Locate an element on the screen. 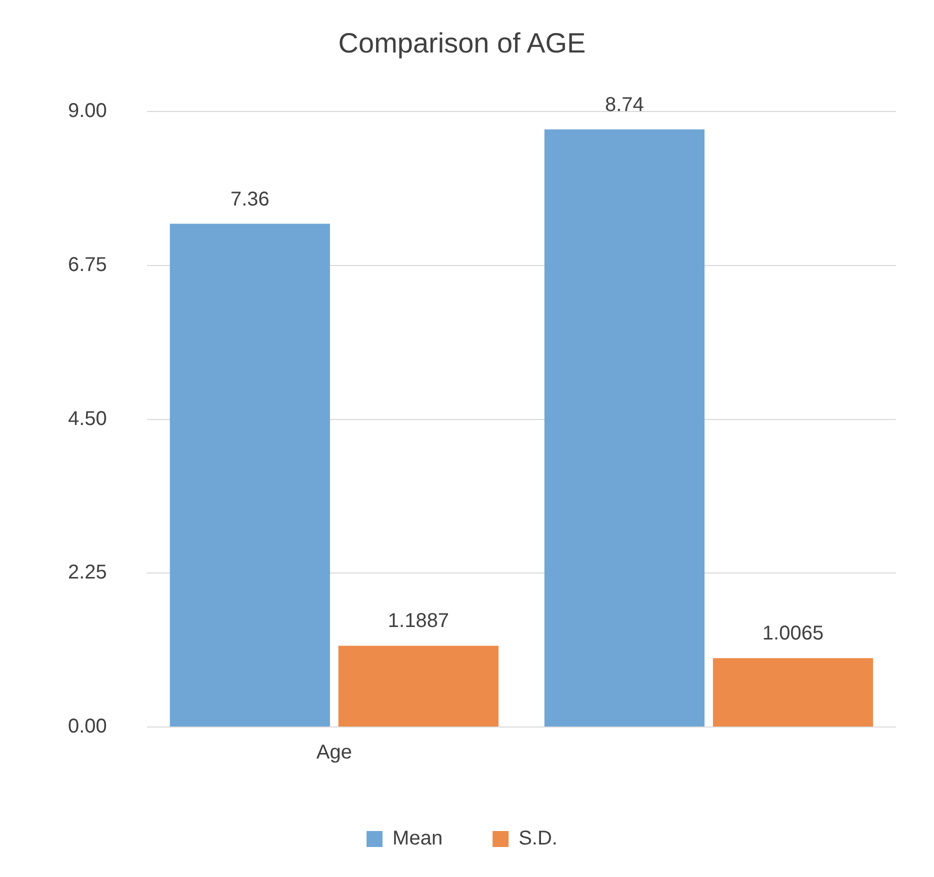 The image size is (934, 877). legend-label: S.D. is located at coordinates (538, 839).